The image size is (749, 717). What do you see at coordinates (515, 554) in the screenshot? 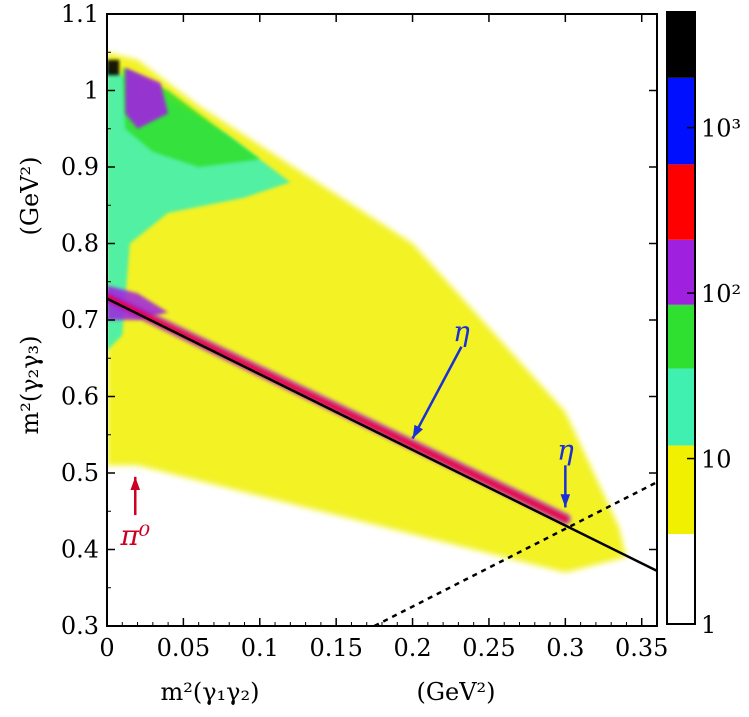
I see `dotted-boundary-line` at bounding box center [515, 554].